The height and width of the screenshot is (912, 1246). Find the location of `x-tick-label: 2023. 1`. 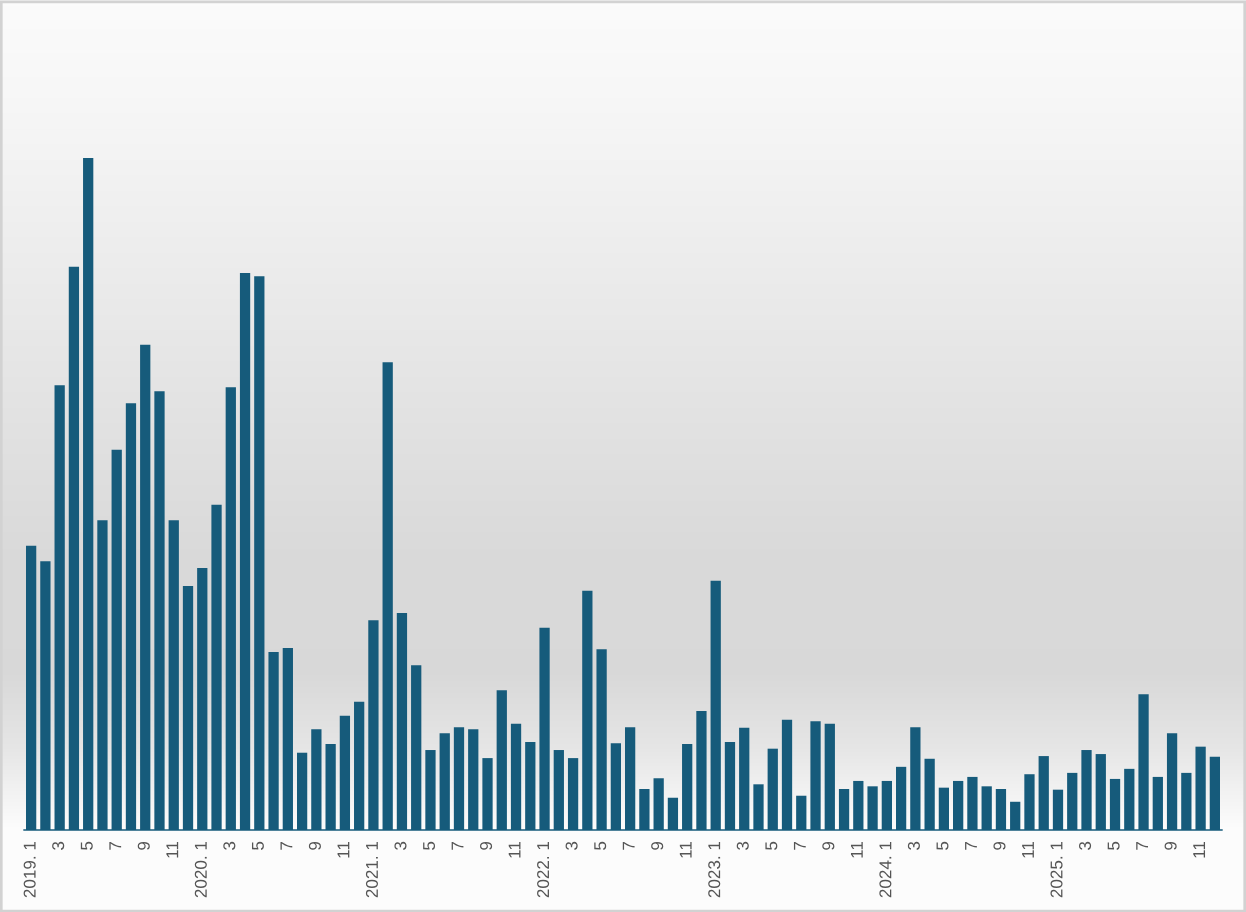

x-tick-label: 2023. 1 is located at coordinates (714, 869).